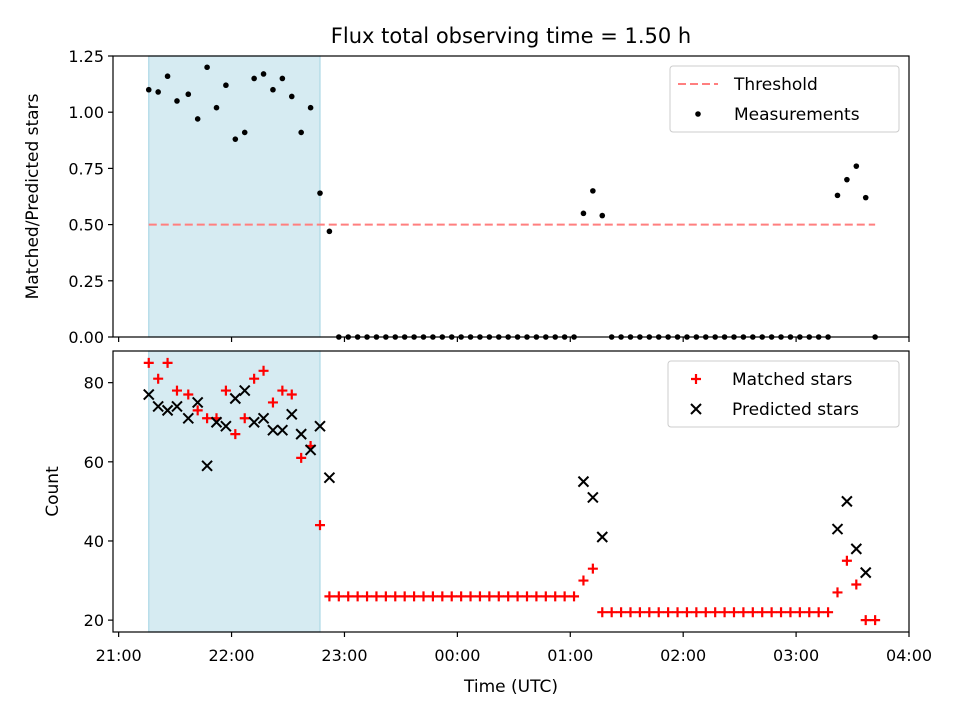 The width and height of the screenshot is (960, 720). I want to click on x-axis-label: Time (UTC), so click(510, 687).